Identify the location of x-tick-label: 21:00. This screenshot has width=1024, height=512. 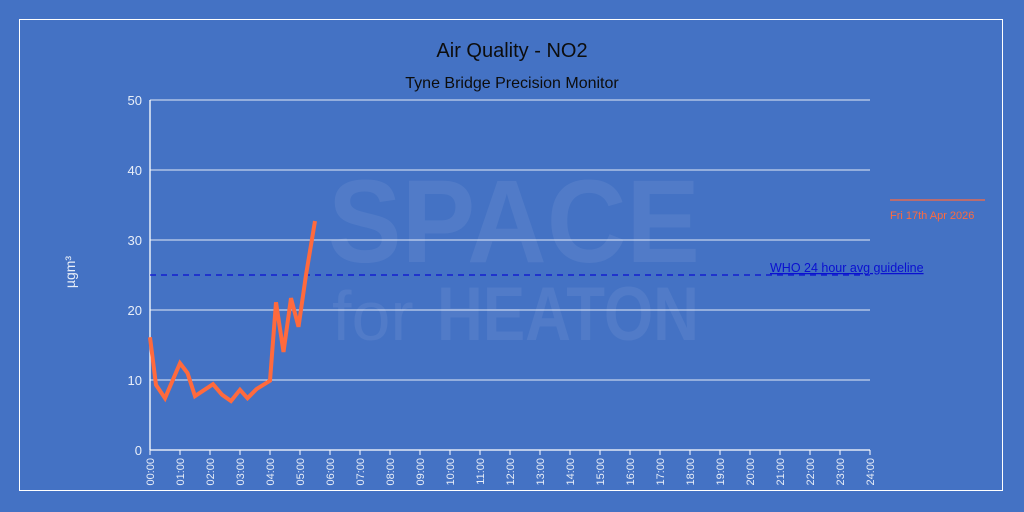
(781, 472).